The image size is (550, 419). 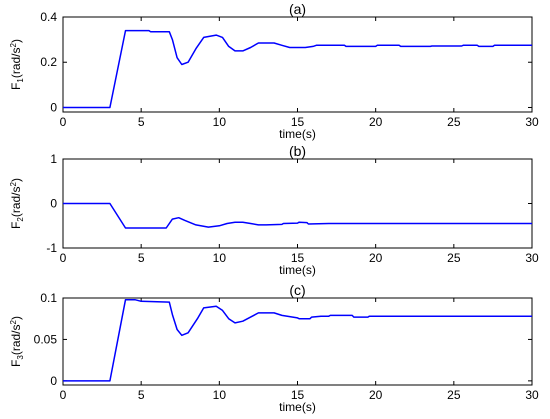 I want to click on y-tick-label: -1, so click(x=51, y=248).